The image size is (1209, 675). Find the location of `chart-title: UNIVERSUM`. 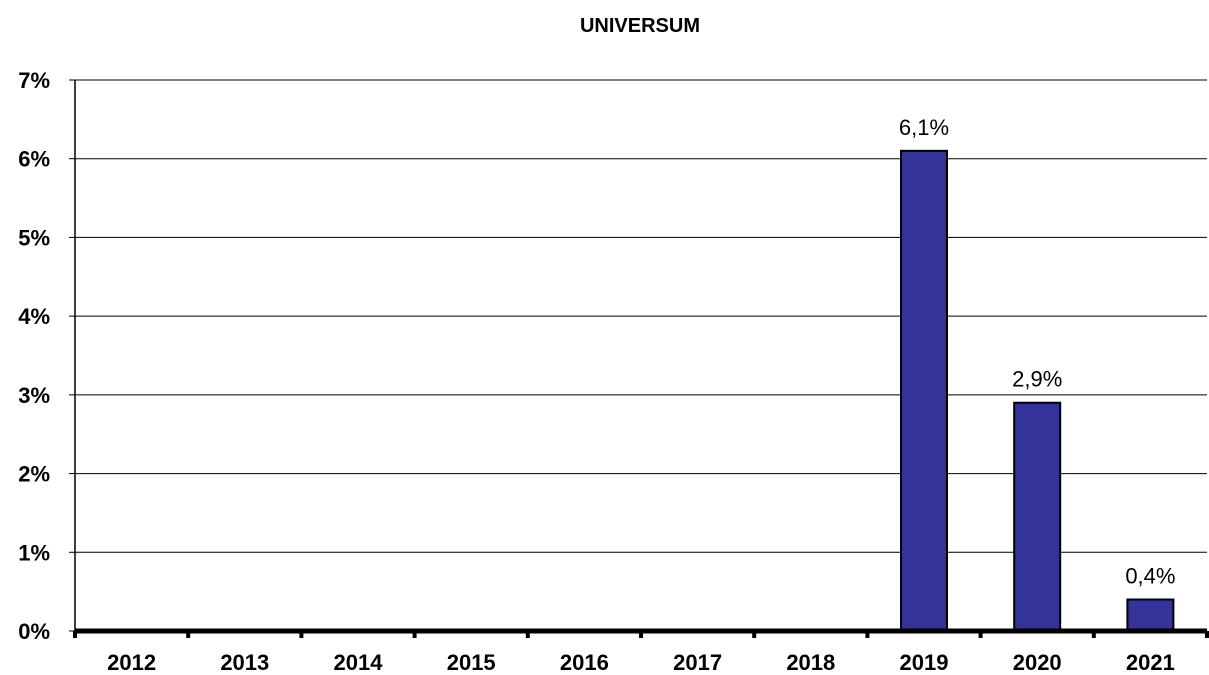

chart-title: UNIVERSUM is located at coordinates (640, 26).